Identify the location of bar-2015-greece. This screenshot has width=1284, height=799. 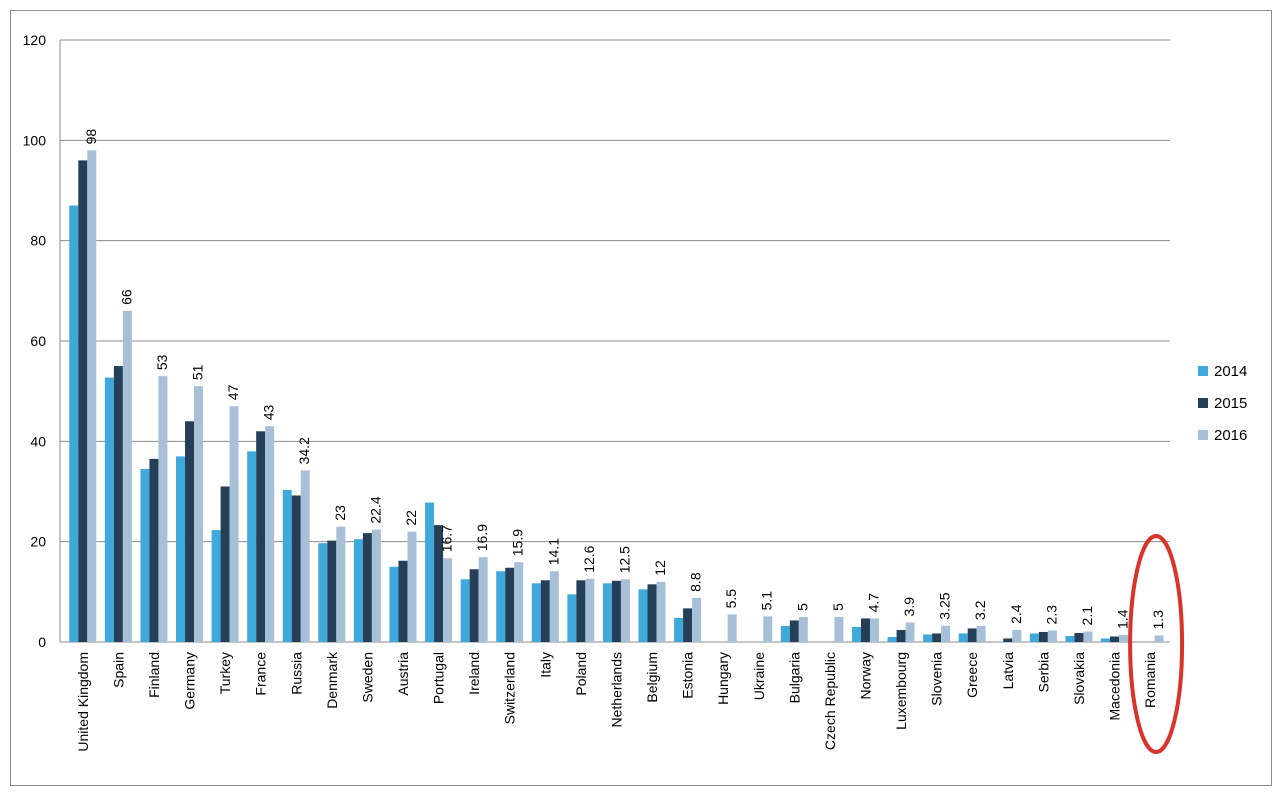
(972, 635).